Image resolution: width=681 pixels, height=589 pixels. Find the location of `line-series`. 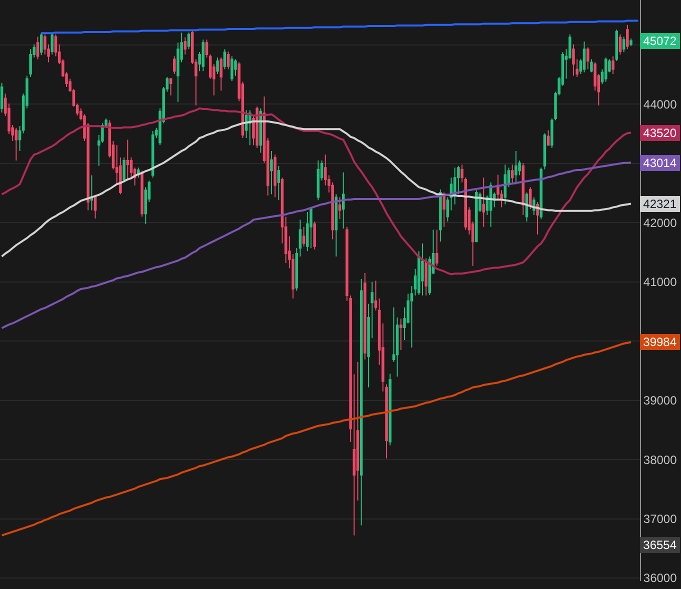

line-series is located at coordinates (340, 27).